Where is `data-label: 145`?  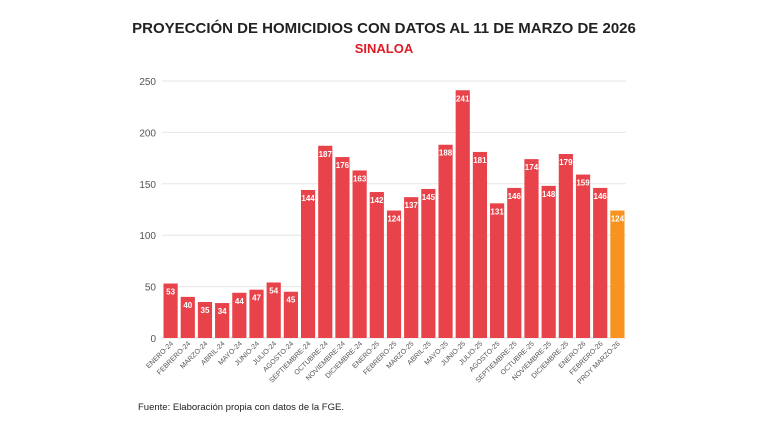
data-label: 145 is located at coordinates (429, 197).